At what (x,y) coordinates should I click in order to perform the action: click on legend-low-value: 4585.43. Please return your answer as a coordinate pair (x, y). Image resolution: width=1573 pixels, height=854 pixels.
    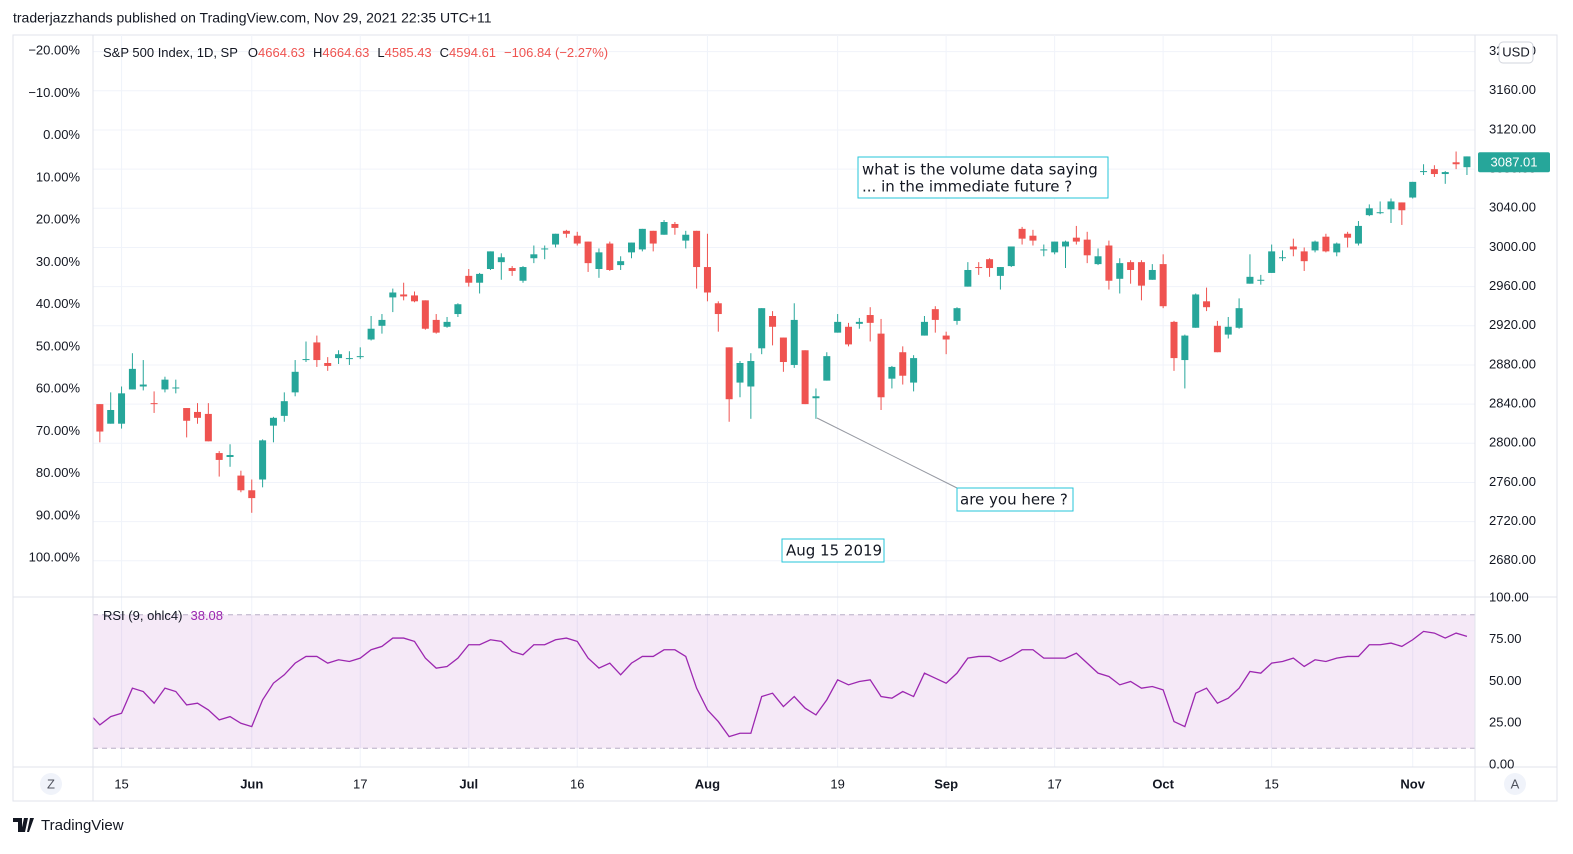
    Looking at the image, I should click on (408, 52).